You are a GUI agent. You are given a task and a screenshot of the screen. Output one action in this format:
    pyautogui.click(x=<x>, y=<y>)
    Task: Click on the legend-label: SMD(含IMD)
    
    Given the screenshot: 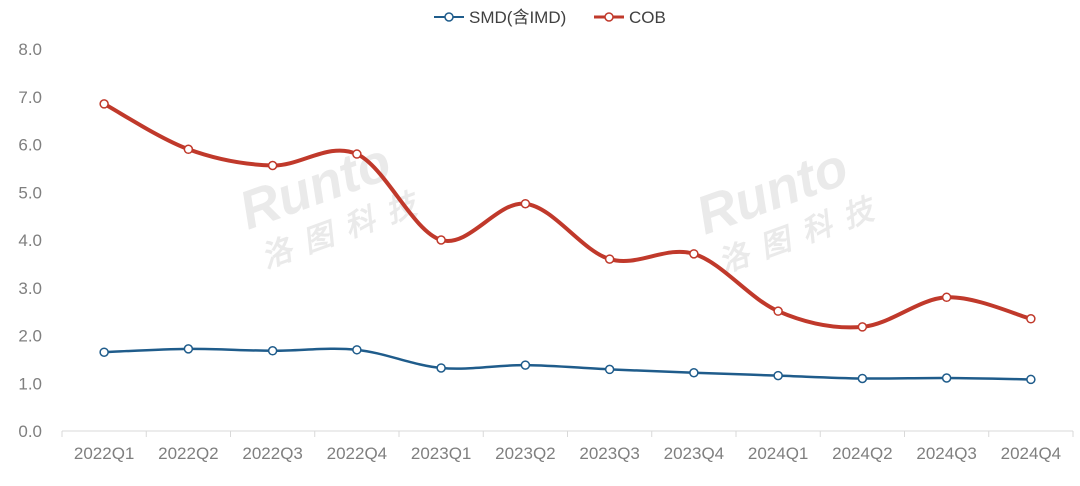 What is the action you would take?
    pyautogui.click(x=517, y=17)
    